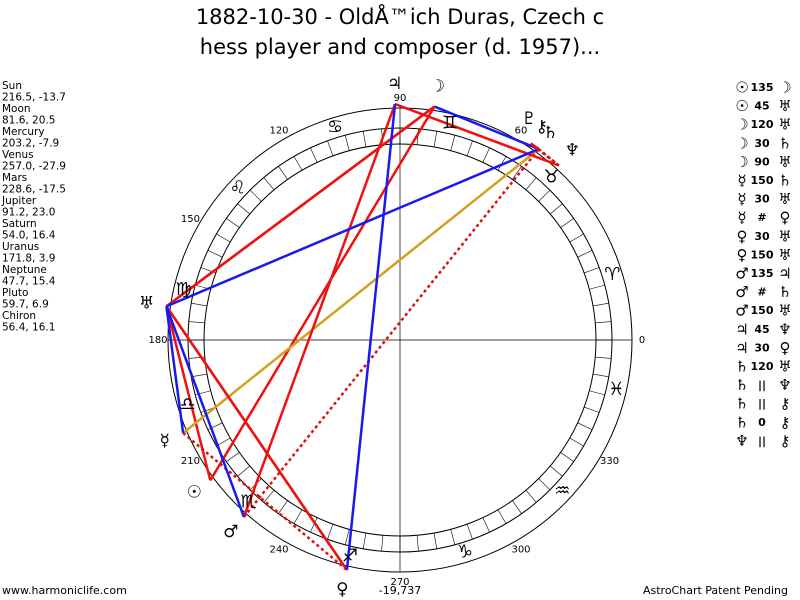 The width and height of the screenshot is (800, 600). Describe the element at coordinates (785, 348) in the screenshot. I see `aspect-to: ♀` at that location.